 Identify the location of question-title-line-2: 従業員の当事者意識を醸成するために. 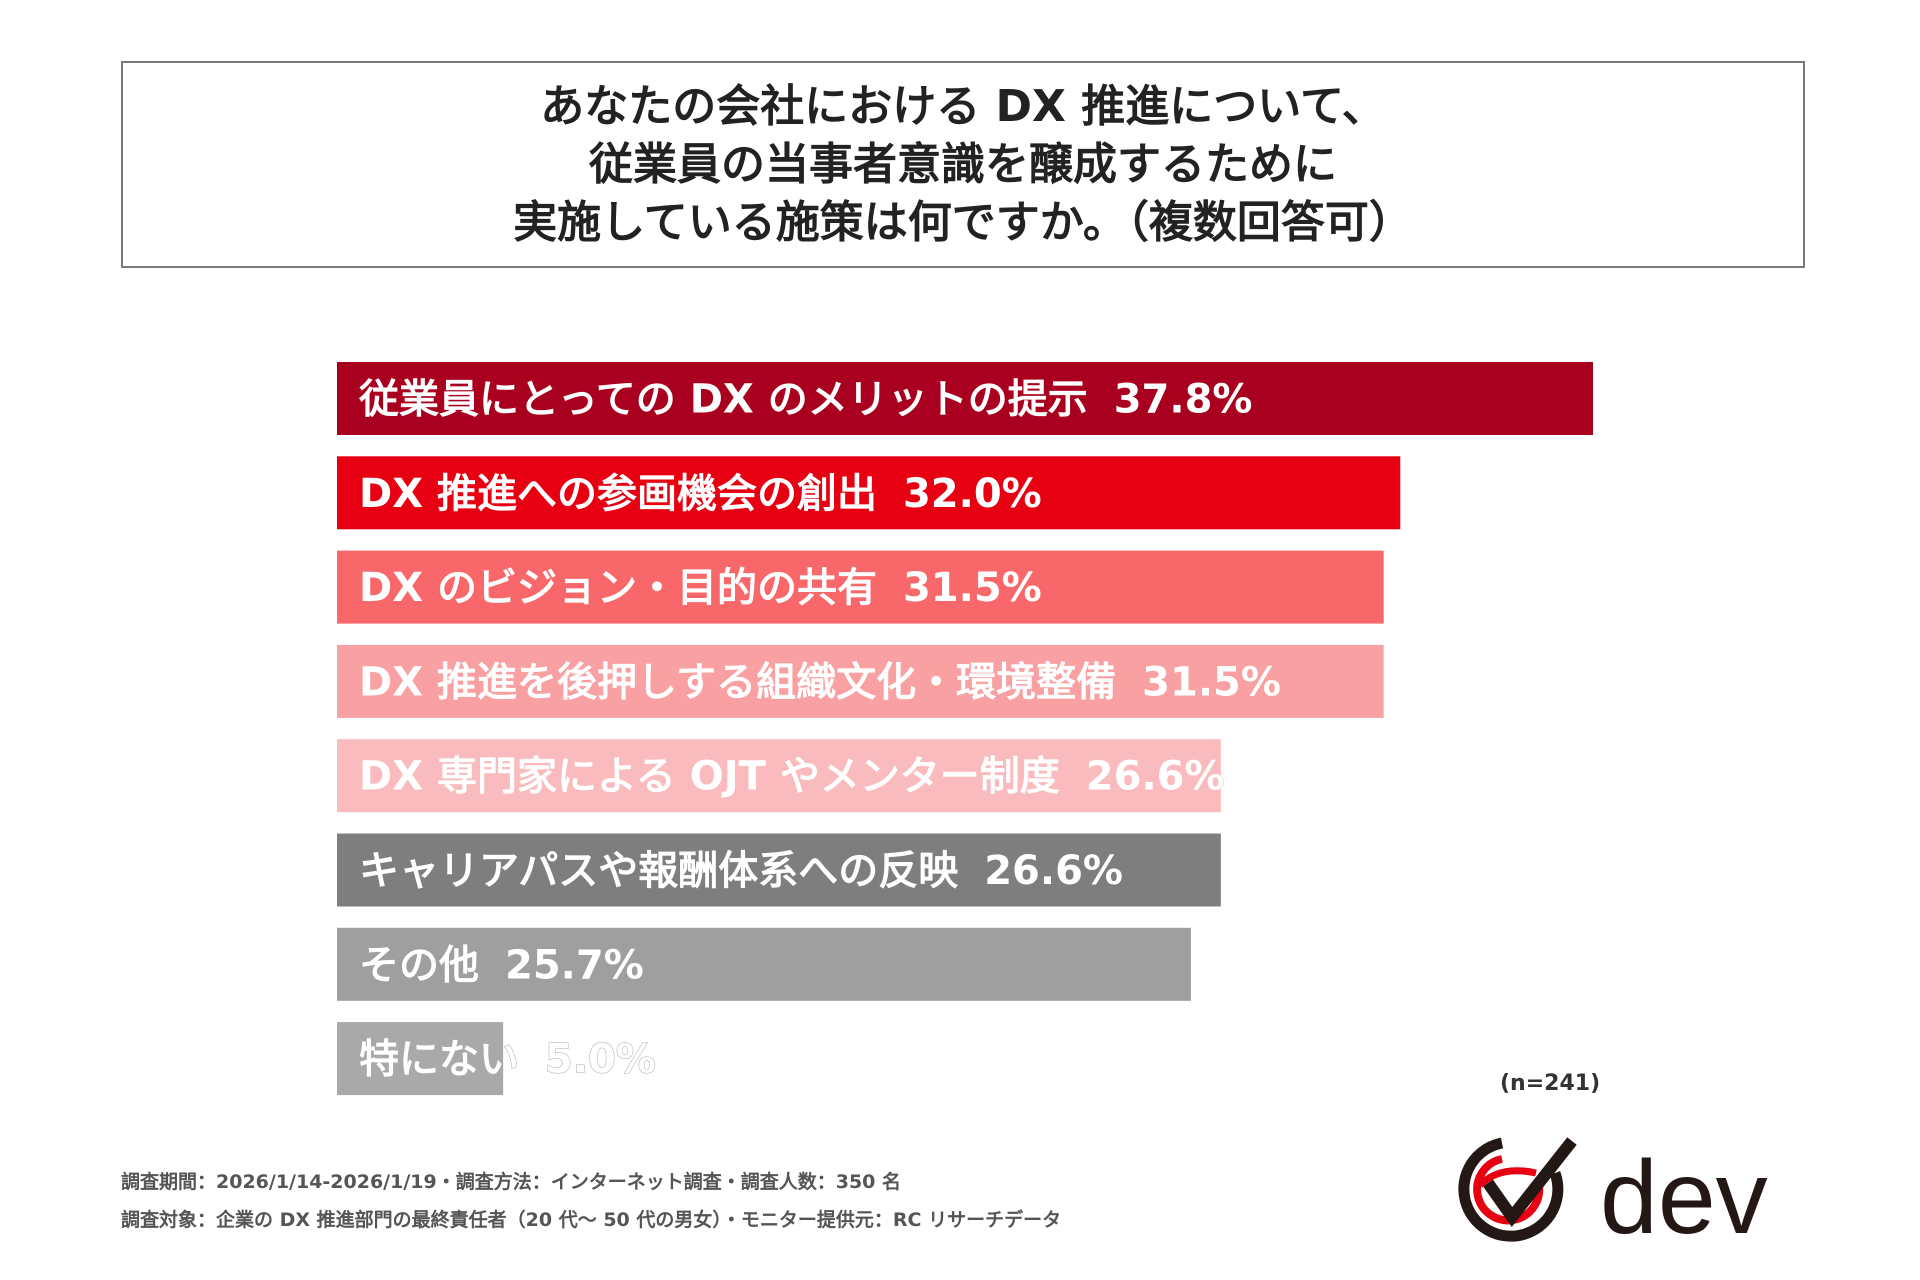
(963, 164).